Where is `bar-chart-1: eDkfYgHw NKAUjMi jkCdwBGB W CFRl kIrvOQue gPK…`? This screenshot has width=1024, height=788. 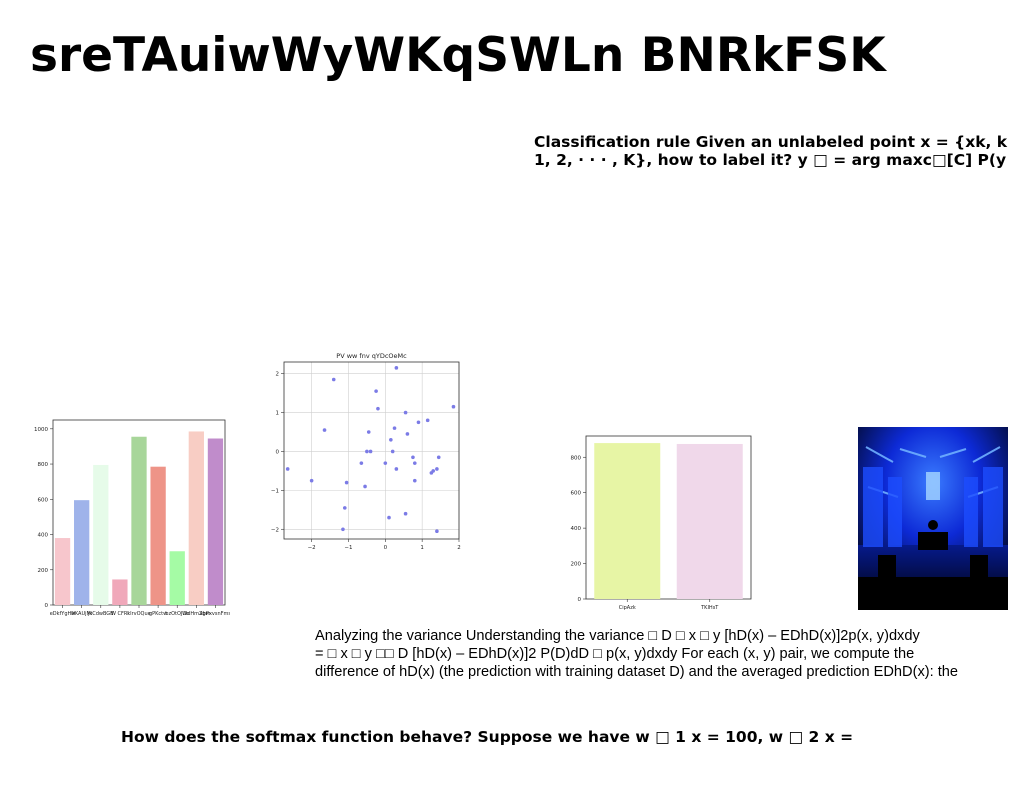
bar-chart-1: eDkfYgHw NKAUjMi jkCdwBGB W CFRl kIrvOQue gPK… is located at coordinates (130, 517).